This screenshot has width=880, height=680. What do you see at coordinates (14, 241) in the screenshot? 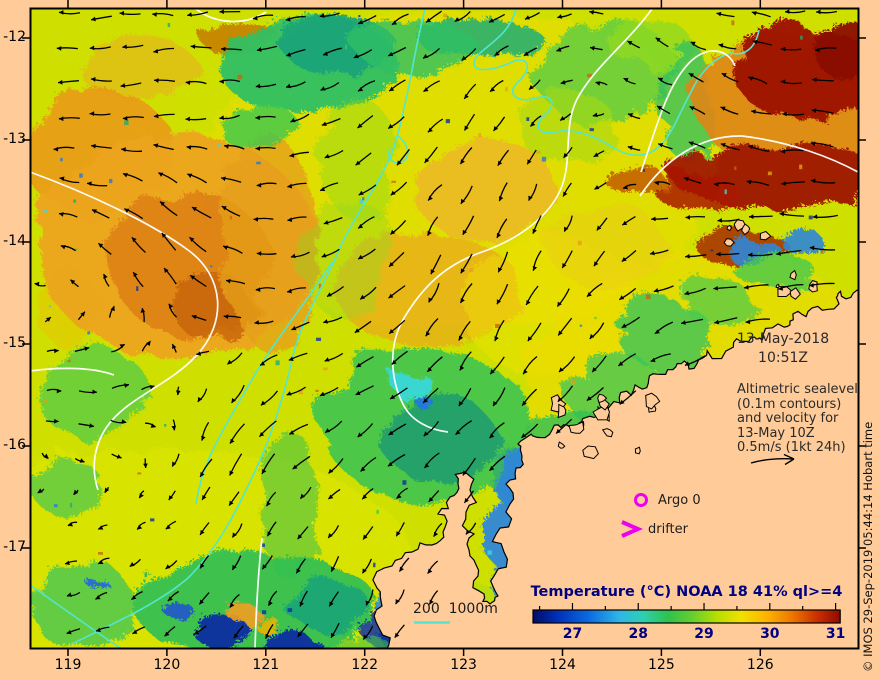
I see `y-axis-label: -14` at bounding box center [14, 241].